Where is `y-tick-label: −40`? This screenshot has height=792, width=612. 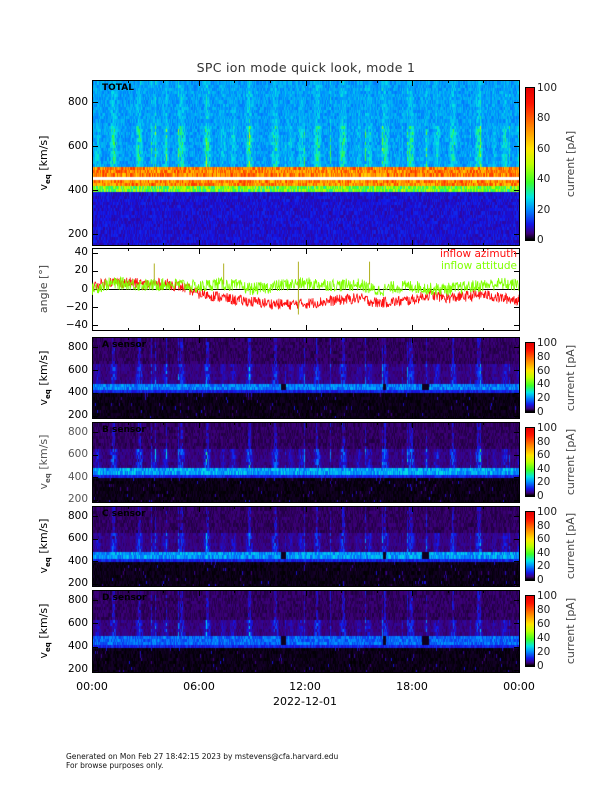 y-tick-label: −40 is located at coordinates (76, 324).